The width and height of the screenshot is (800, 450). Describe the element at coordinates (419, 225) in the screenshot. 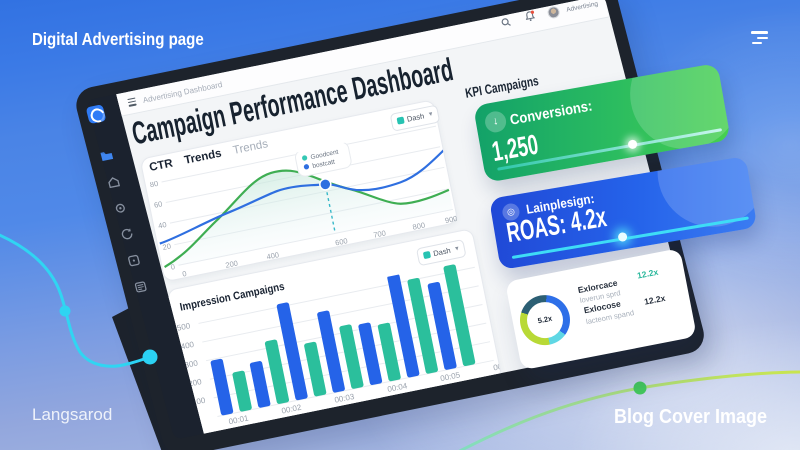

I see `svg-text: 800` at that location.